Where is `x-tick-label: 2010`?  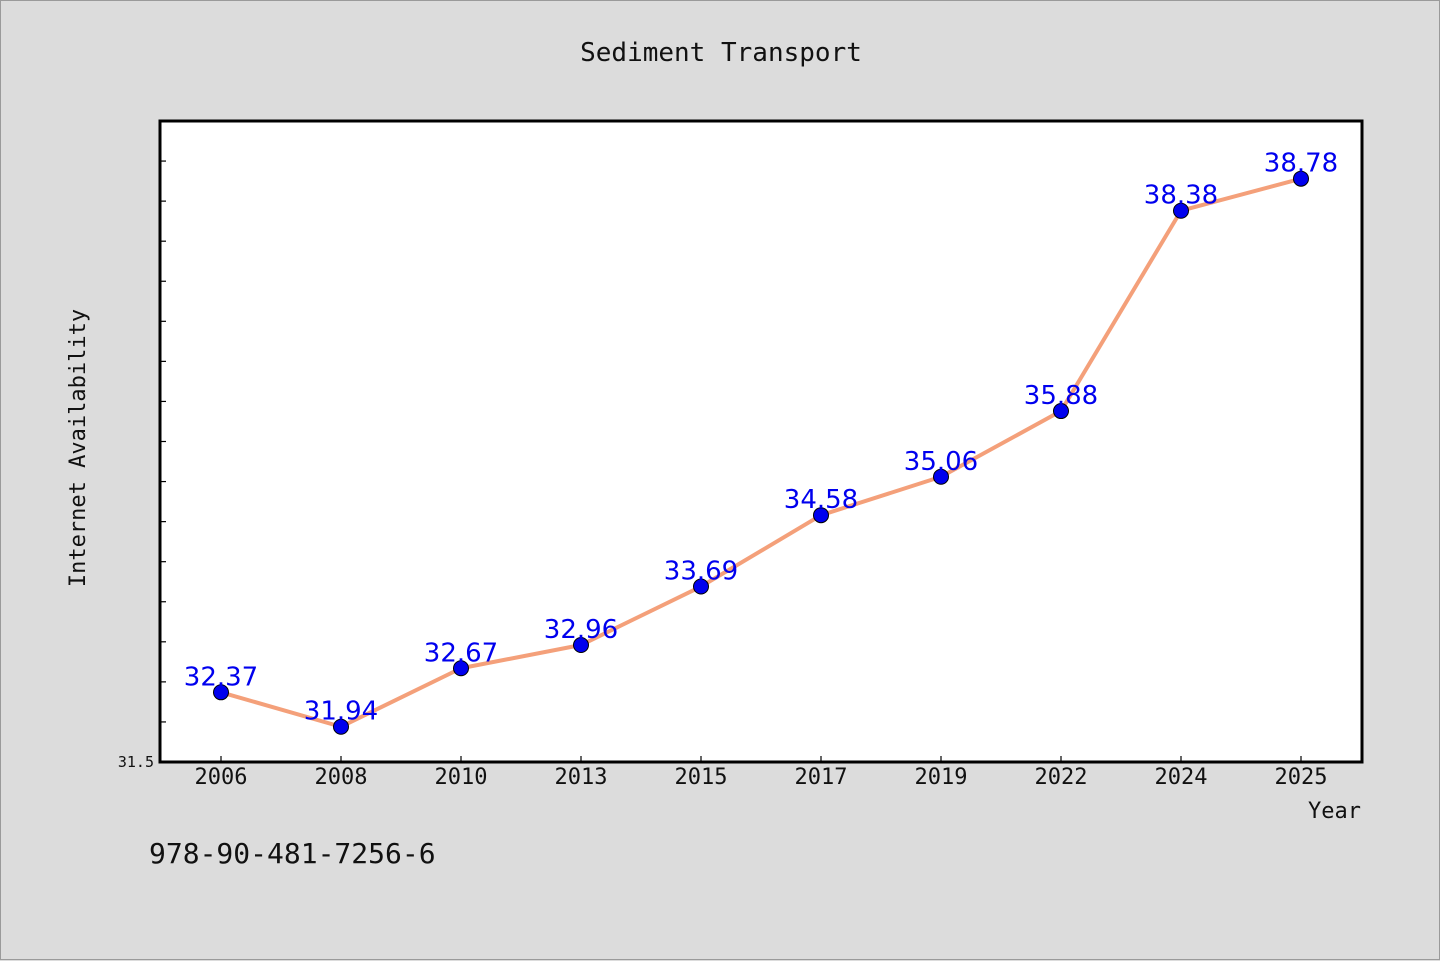
x-tick-label: 2010 is located at coordinates (461, 777).